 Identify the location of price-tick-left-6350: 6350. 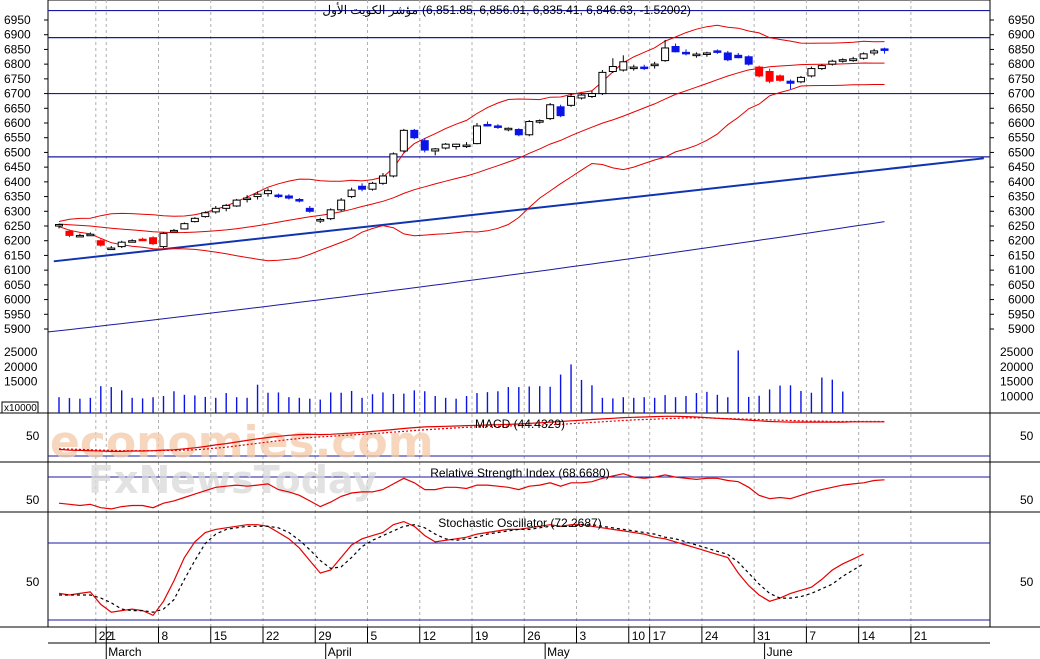
(17, 197).